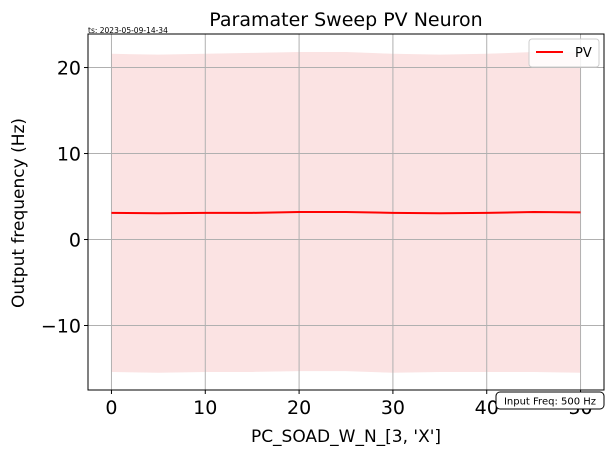  What do you see at coordinates (583, 53) in the screenshot?
I see `legend-label-pv: PV` at bounding box center [583, 53].